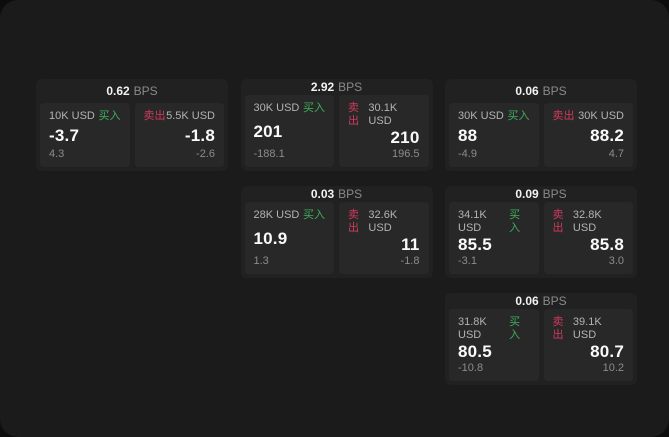  I want to click on buy-quote-panel: 30K USD 买入 88 -4.9, so click(494, 135).